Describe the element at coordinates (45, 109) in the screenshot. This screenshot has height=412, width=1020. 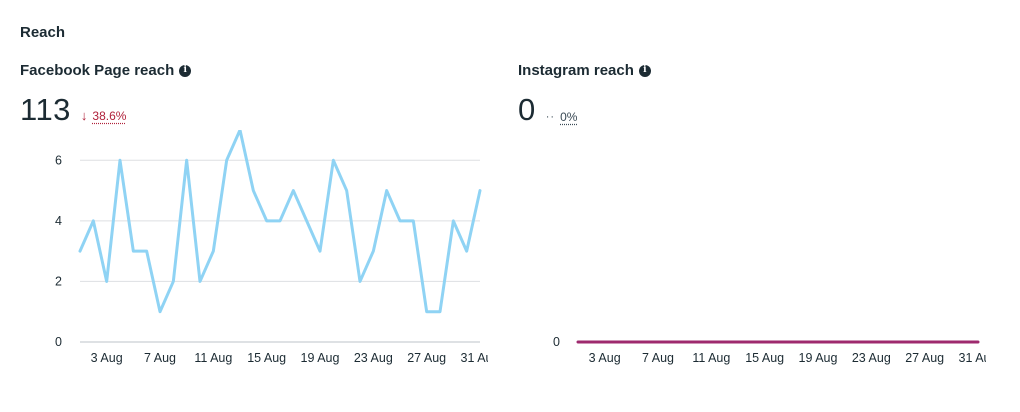
I see `facebook-reach-value: 113` at that location.